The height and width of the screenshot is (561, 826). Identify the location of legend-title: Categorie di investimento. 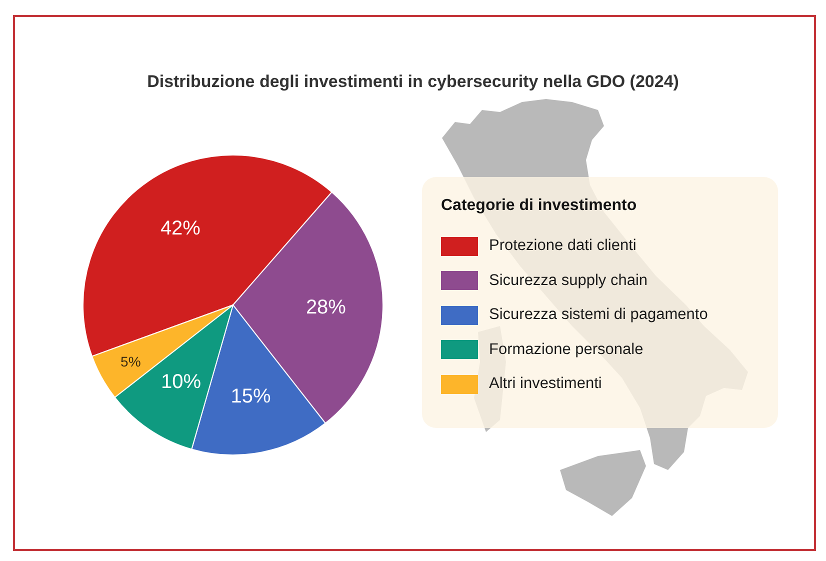
(539, 206).